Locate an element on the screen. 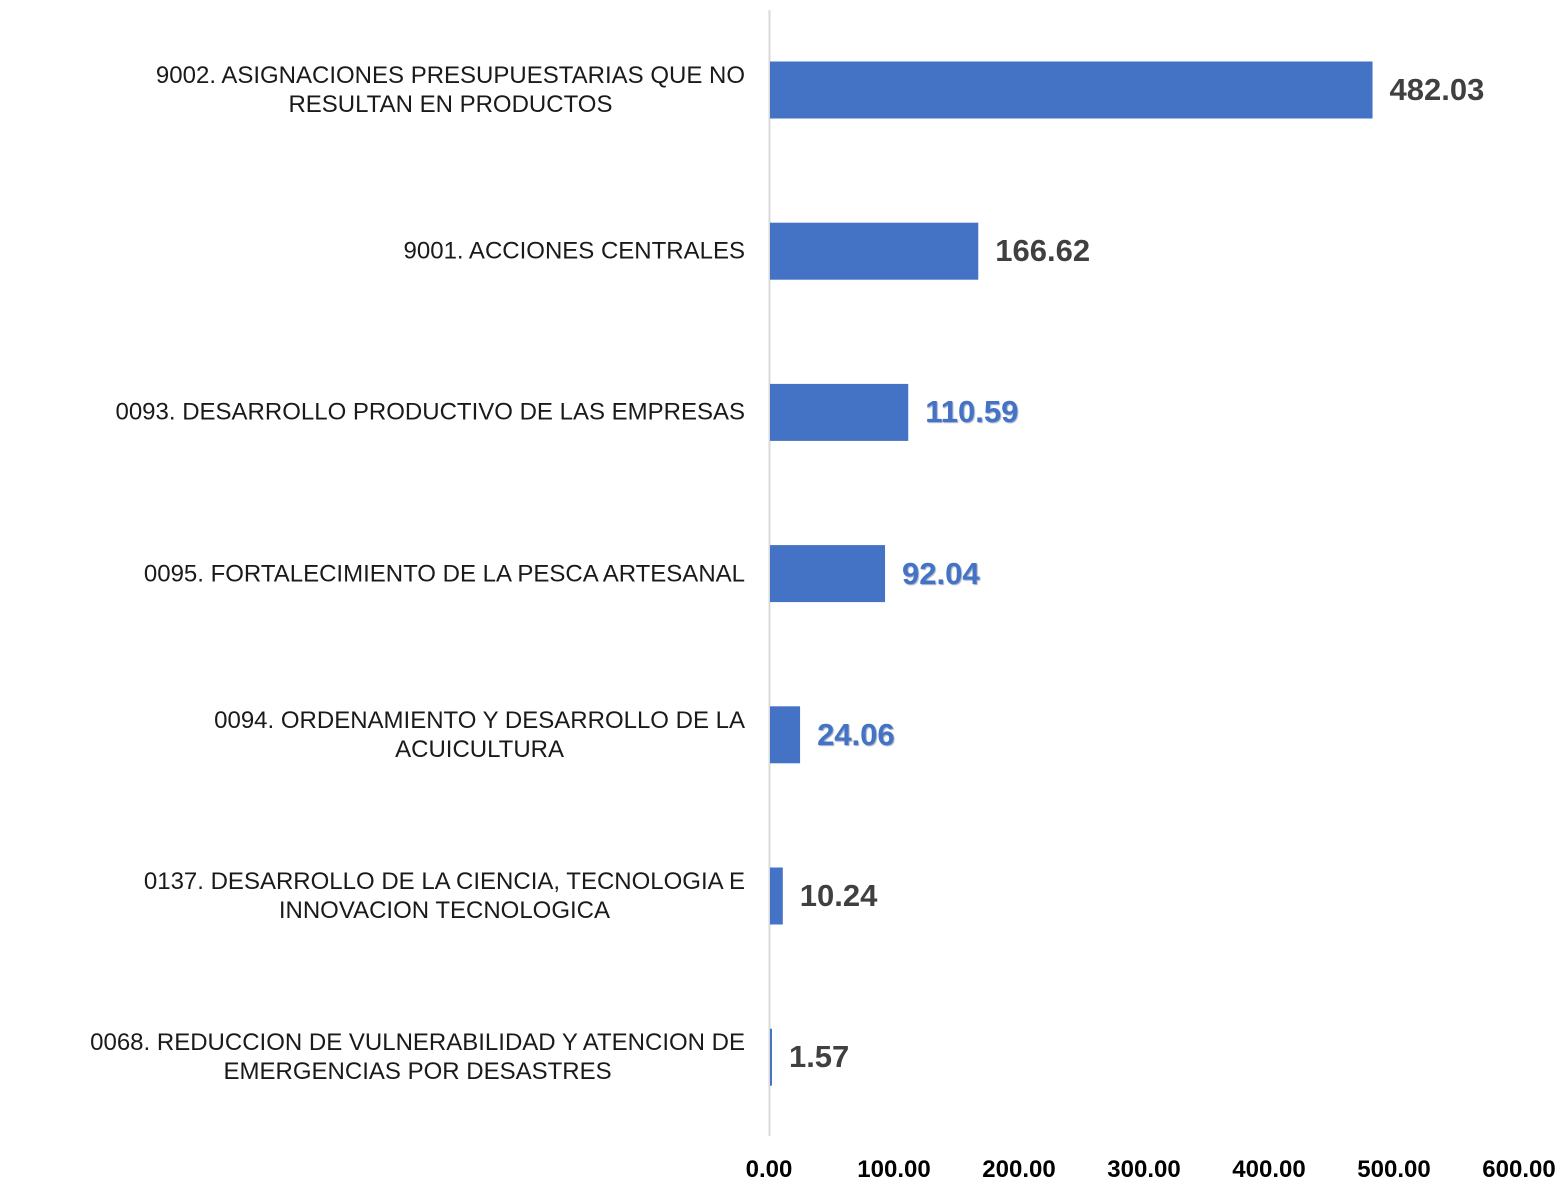  y-tick-label: 9001. ACCIONES CENTRALES is located at coordinates (574, 251).